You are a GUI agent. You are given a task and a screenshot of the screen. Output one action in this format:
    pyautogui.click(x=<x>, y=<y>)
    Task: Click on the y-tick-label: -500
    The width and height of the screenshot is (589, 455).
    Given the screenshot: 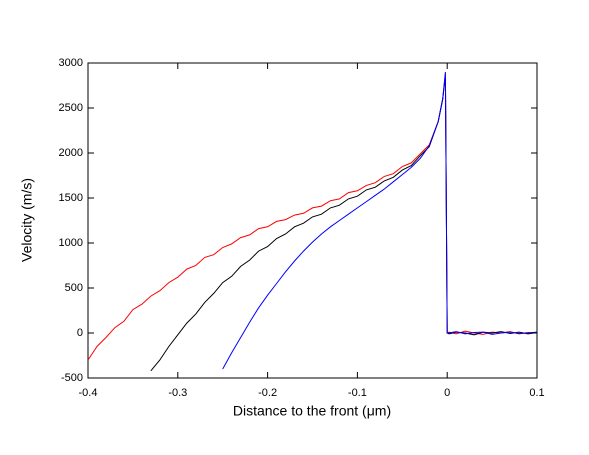 What is the action you would take?
    pyautogui.click(x=72, y=378)
    